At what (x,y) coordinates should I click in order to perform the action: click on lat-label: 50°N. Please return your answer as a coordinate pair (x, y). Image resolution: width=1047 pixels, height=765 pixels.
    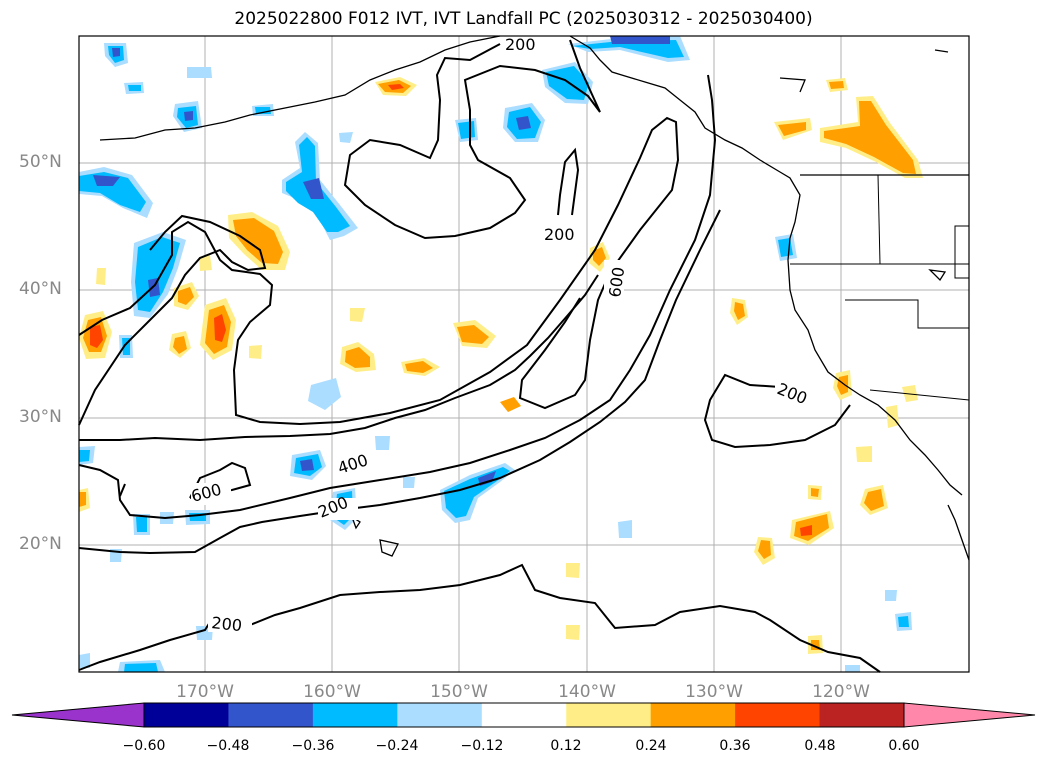
    Looking at the image, I should click on (40, 162).